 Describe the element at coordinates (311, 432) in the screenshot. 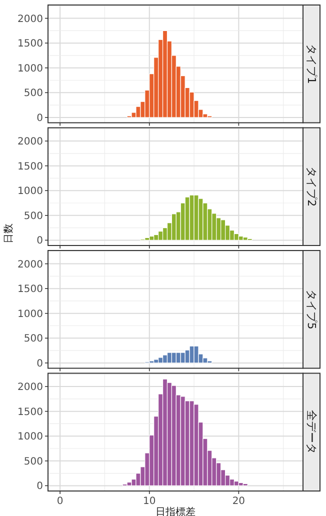

I see `text: 全データ` at that location.